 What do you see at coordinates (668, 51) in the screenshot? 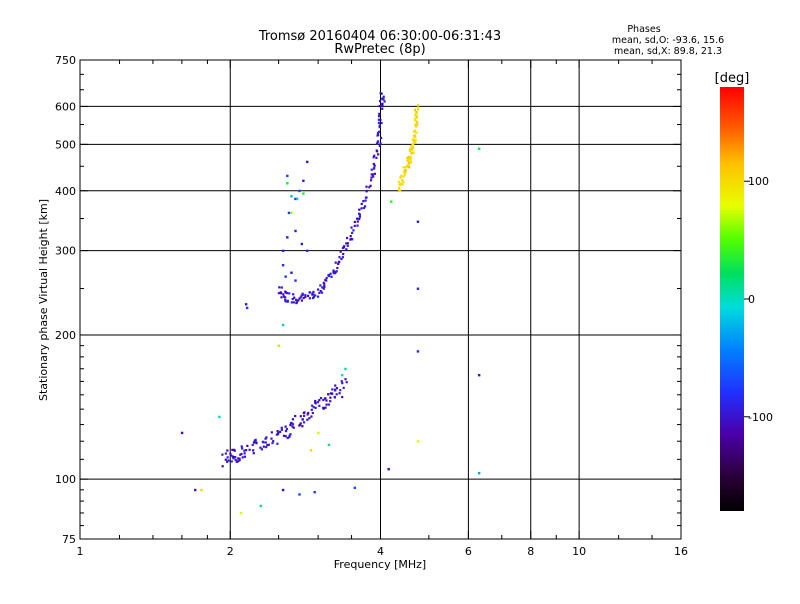
I see `phases-legend-x: mean, sd,X: 89.8, 21.3` at bounding box center [668, 51].